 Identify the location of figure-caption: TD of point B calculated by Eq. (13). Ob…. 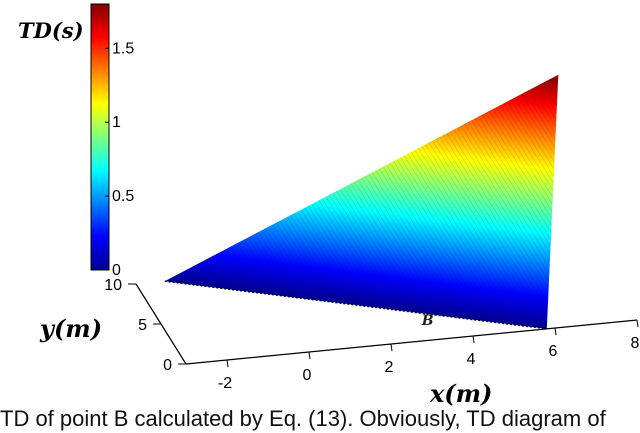
(303, 418).